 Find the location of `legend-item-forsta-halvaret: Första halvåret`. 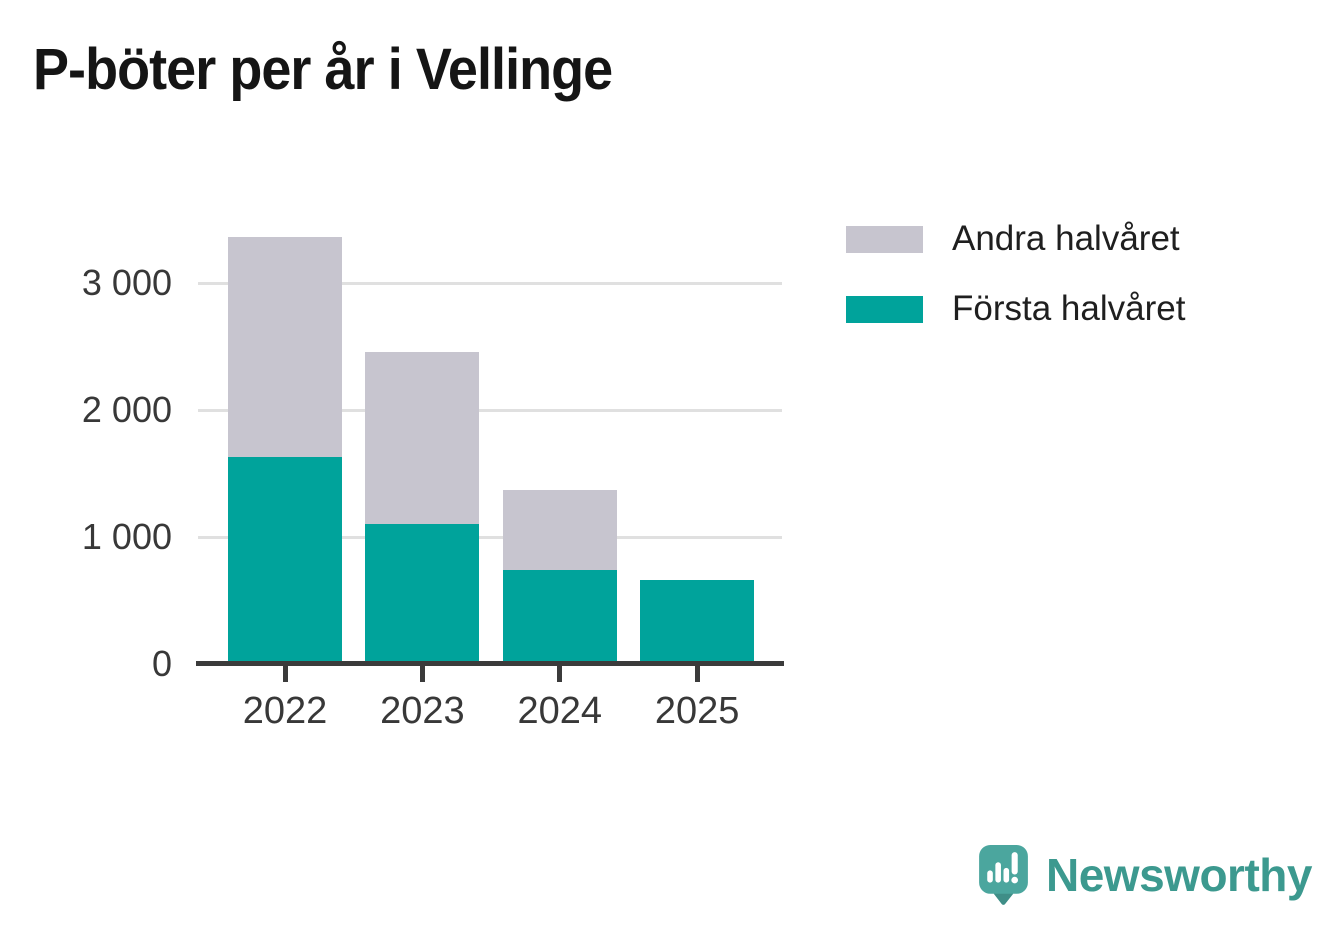

legend-item-forsta-halvaret: Första halvåret is located at coordinates (1015, 309).